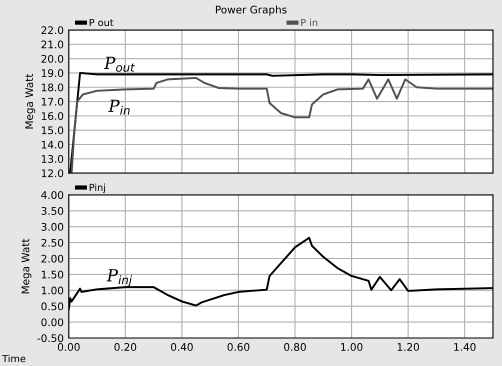  I want to click on x-tick-label: 0.40, so click(181, 347).